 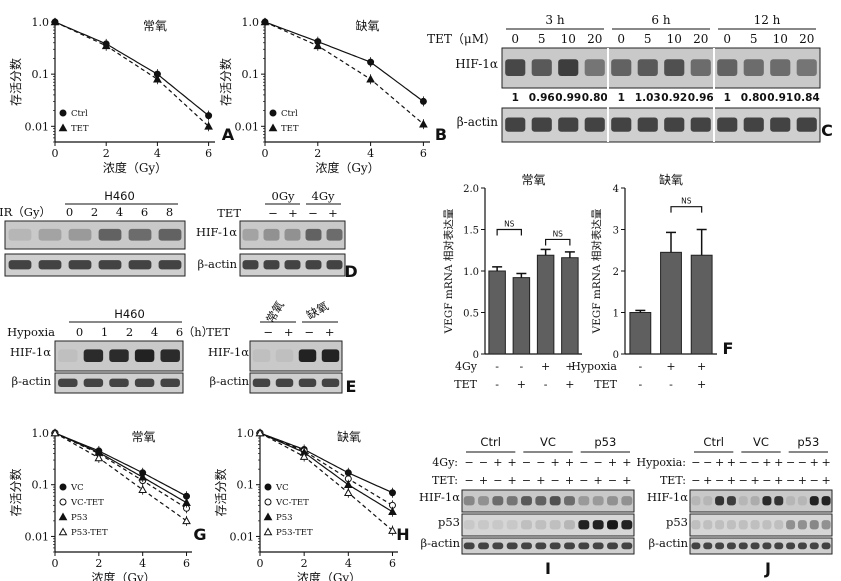 What do you see at coordinates (780, 39) in the screenshot?
I see `dose-label: 10` at bounding box center [780, 39].